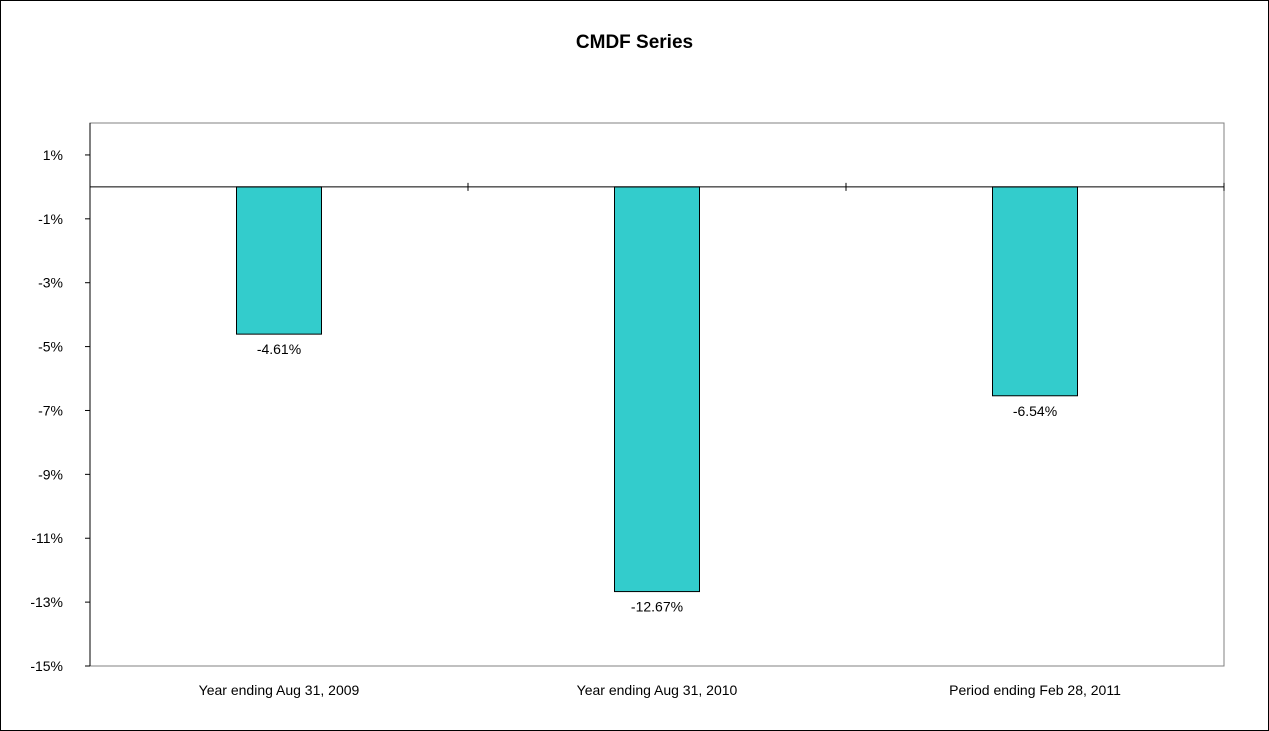 Image resolution: width=1269 pixels, height=731 pixels. Describe the element at coordinates (47, 538) in the screenshot. I see `y-tick-label: -11%` at that location.